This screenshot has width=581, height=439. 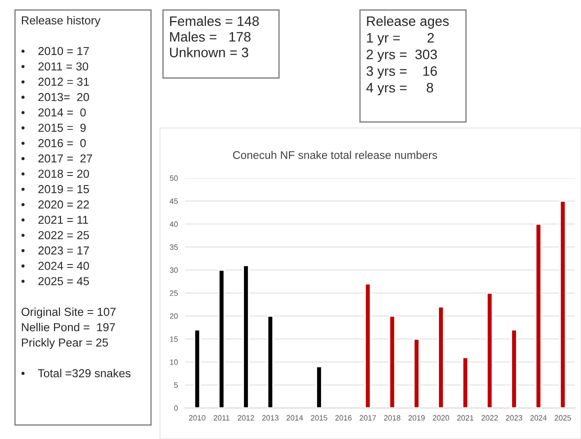 I want to click on text: Release ages 1 yr = 2 2 yrs = 303 3 yrs = 16 4 yrs = 8, so click(x=407, y=56).